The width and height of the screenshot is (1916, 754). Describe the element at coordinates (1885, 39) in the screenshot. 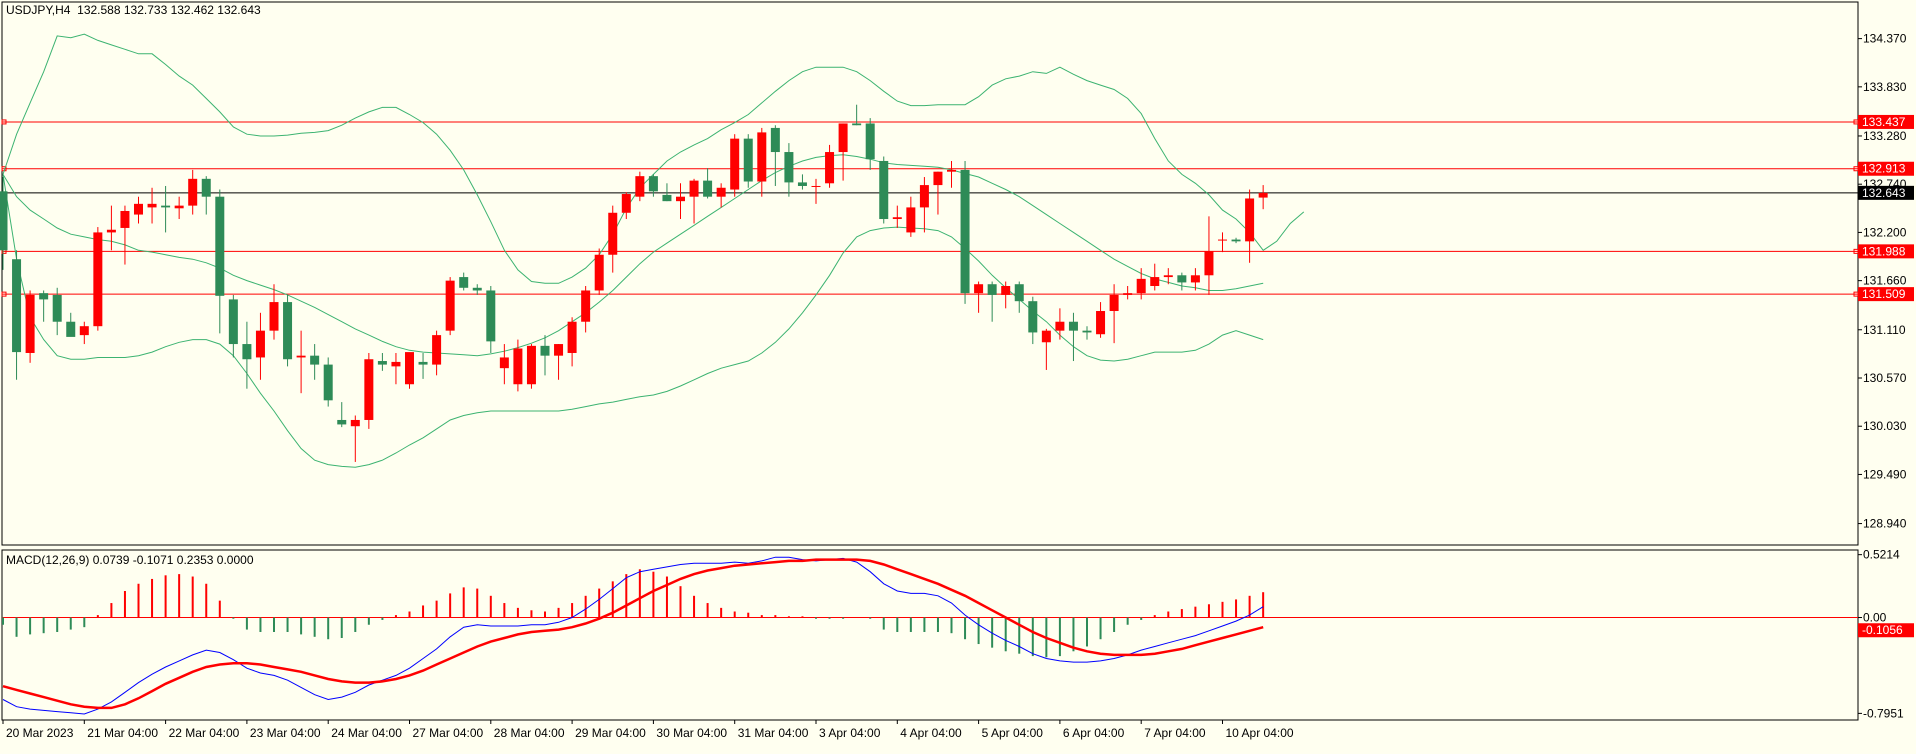

I see `y-tick-label: 134.370` at that location.